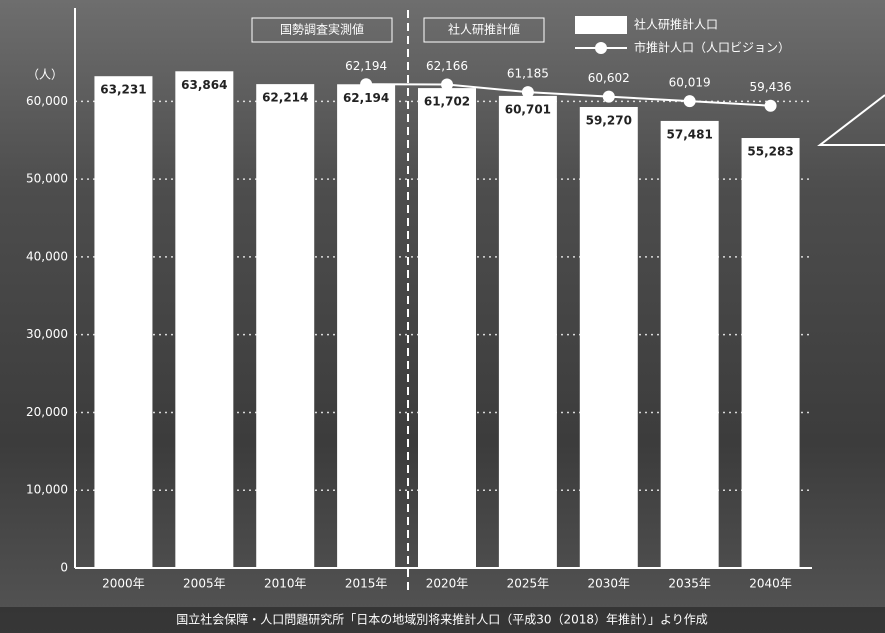 This screenshot has height=633, width=885. Describe the element at coordinates (47, 256) in the screenshot. I see `y-tick-label: 40,000` at that location.